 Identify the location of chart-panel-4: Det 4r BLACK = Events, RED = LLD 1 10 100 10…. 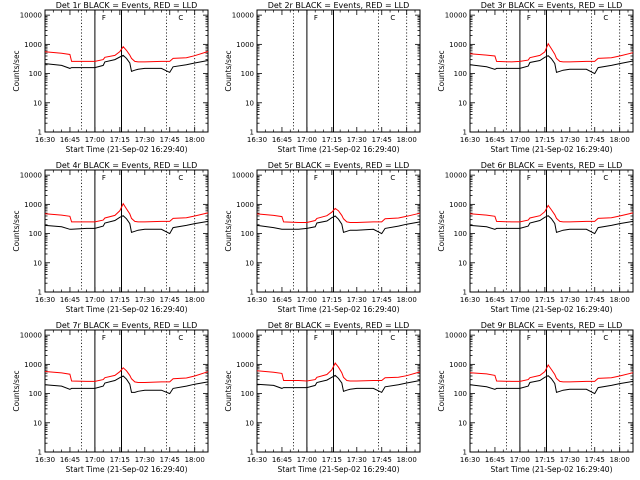
(110, 237).